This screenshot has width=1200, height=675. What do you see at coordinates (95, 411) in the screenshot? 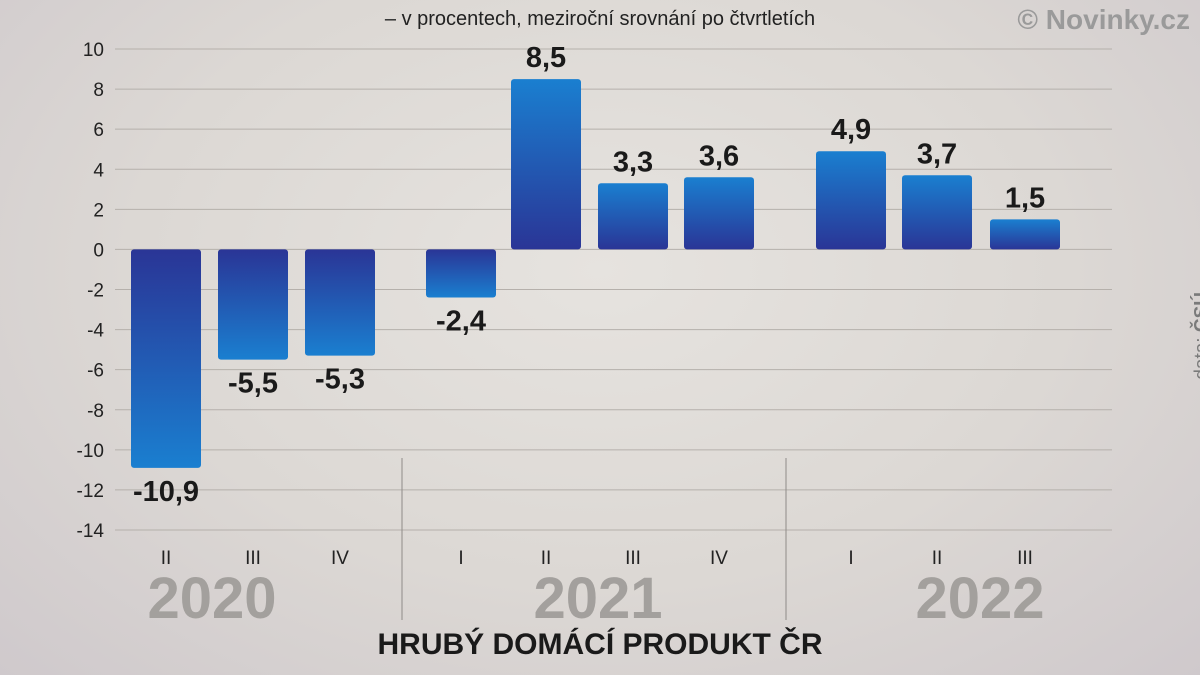
I see `y-tick-label: -8` at bounding box center [95, 411].